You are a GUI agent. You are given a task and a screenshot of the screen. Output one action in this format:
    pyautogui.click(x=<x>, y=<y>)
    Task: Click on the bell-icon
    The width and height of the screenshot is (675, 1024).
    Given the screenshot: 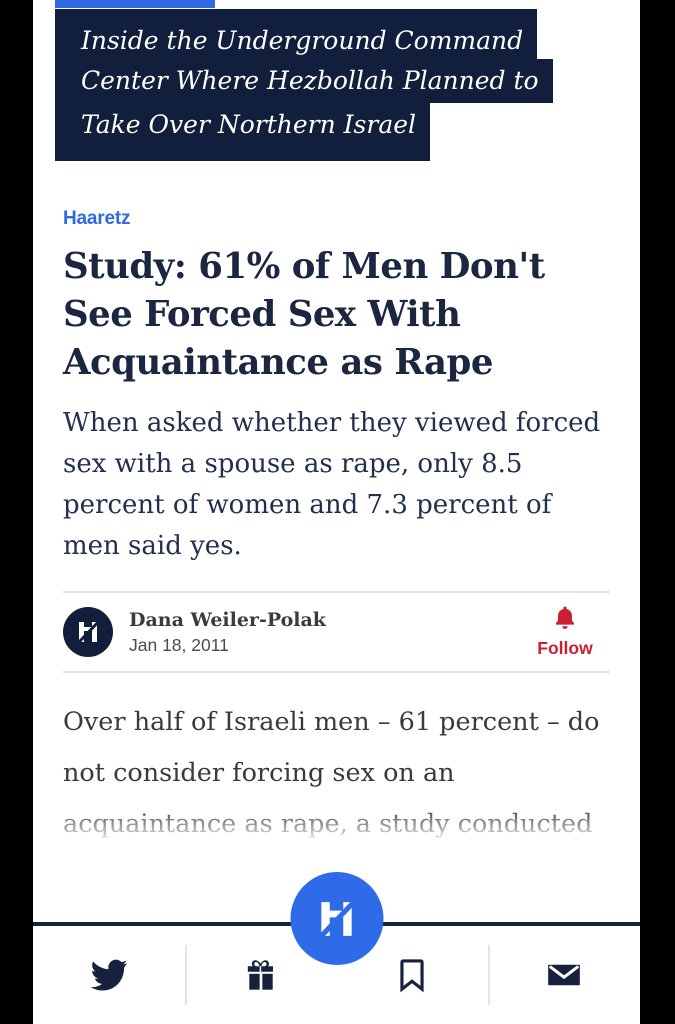 What is the action you would take?
    pyautogui.click(x=565, y=617)
    